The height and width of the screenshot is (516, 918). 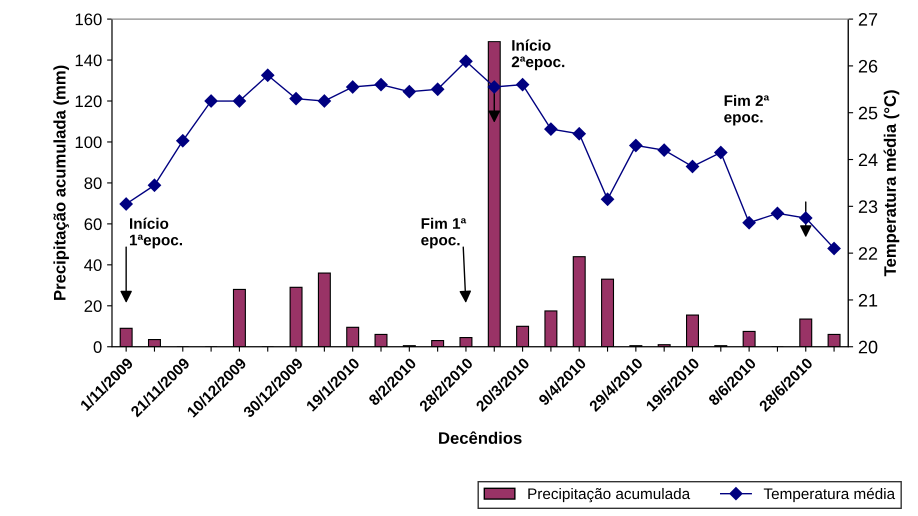 What do you see at coordinates (443, 233) in the screenshot?
I see `annotation: Fim 1ª epoc.` at bounding box center [443, 233].